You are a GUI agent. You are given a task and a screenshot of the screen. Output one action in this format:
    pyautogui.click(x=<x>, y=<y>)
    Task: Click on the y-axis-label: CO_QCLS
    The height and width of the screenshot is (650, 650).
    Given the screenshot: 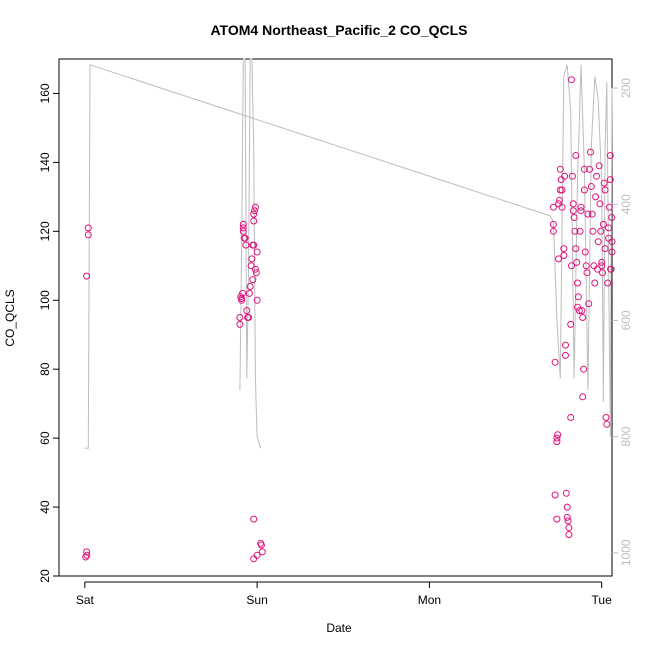 What is the action you would take?
    pyautogui.click(x=10, y=317)
    